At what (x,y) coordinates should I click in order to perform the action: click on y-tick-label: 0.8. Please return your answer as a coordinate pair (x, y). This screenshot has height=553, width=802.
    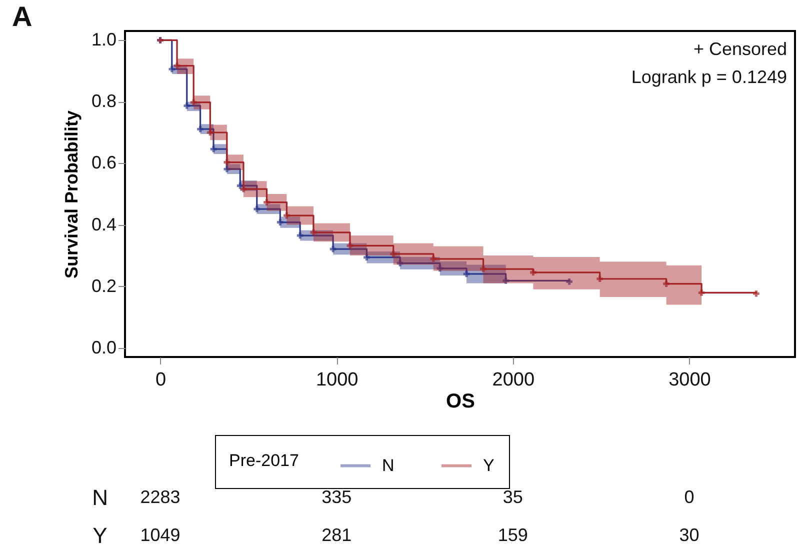
    Looking at the image, I should click on (103, 101).